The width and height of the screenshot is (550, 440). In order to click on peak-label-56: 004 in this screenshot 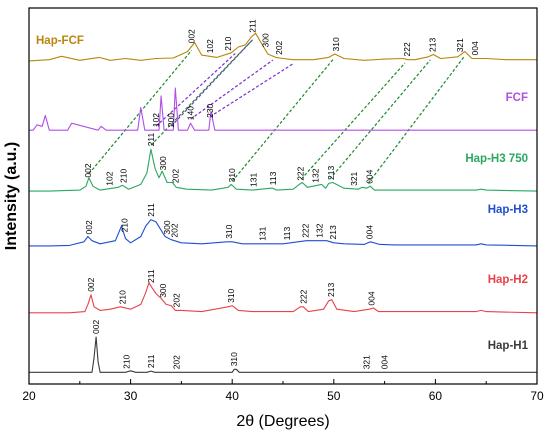, I will do `click(385, 362)`.